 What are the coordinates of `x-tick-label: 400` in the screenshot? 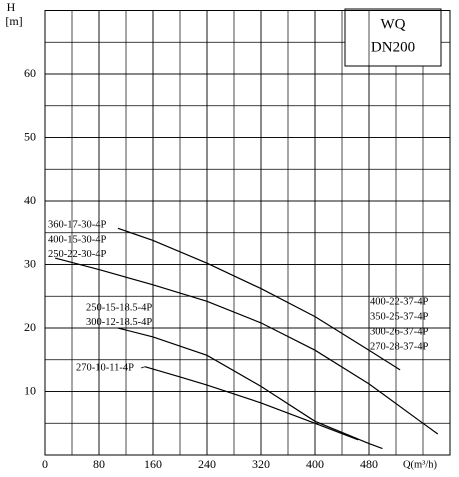 It's located at (315, 464).